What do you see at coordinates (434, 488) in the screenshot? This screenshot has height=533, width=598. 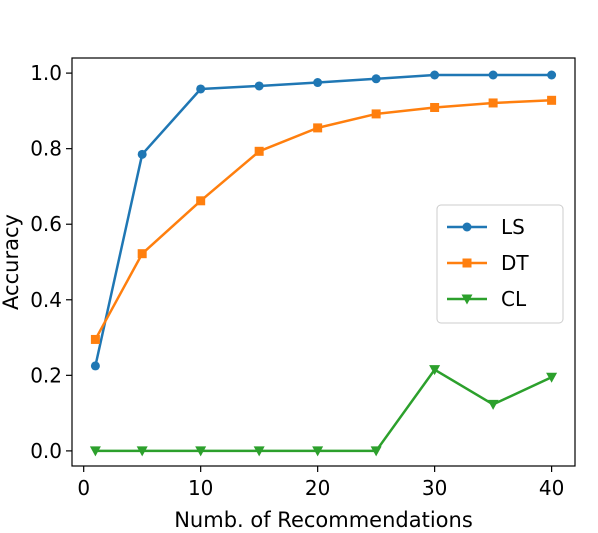 I see `x-tick-label: 30` at bounding box center [434, 488].